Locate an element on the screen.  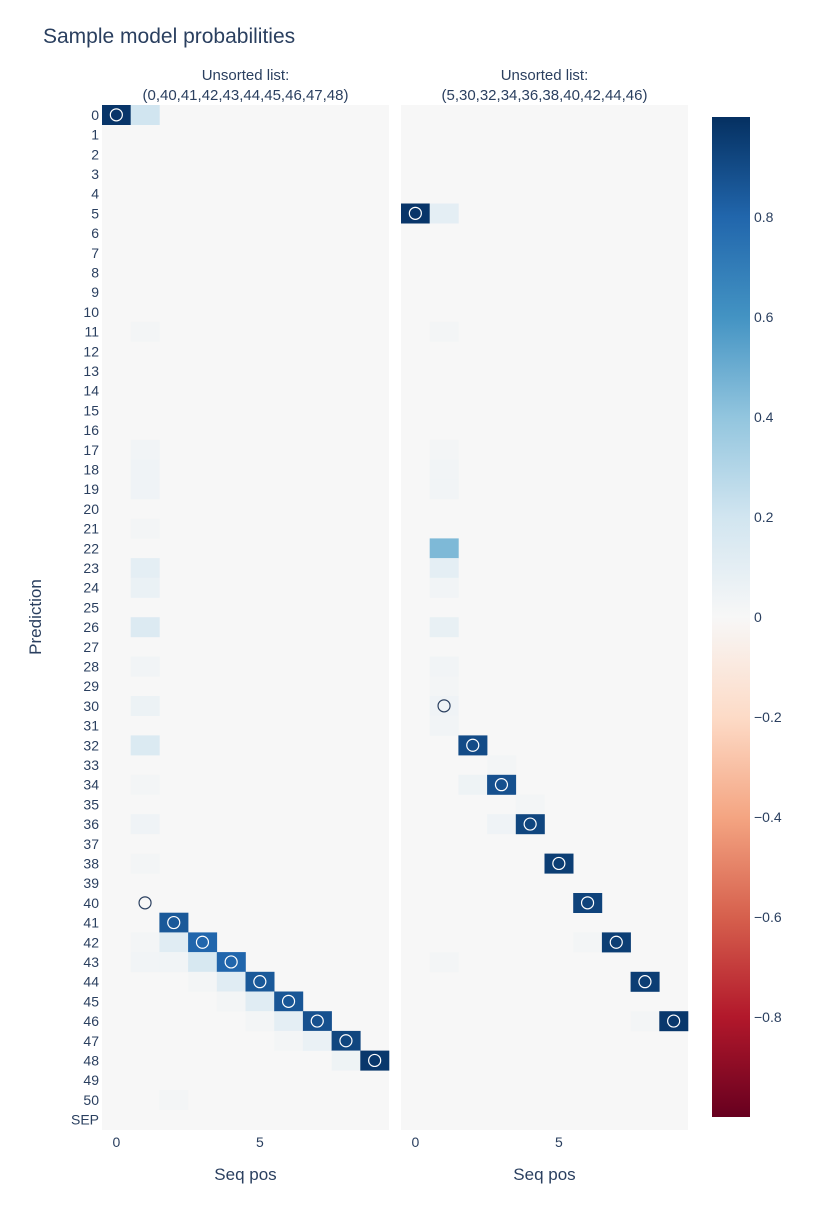
chart-title: Sample model probabilities is located at coordinates (169, 36).